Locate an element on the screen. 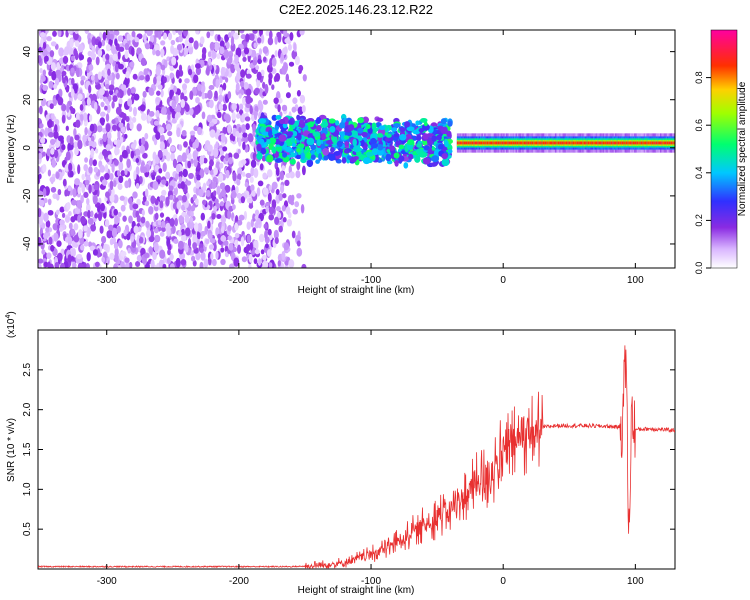  spectrogram-x-axis-label: Height of straight line (km) is located at coordinates (356, 290).